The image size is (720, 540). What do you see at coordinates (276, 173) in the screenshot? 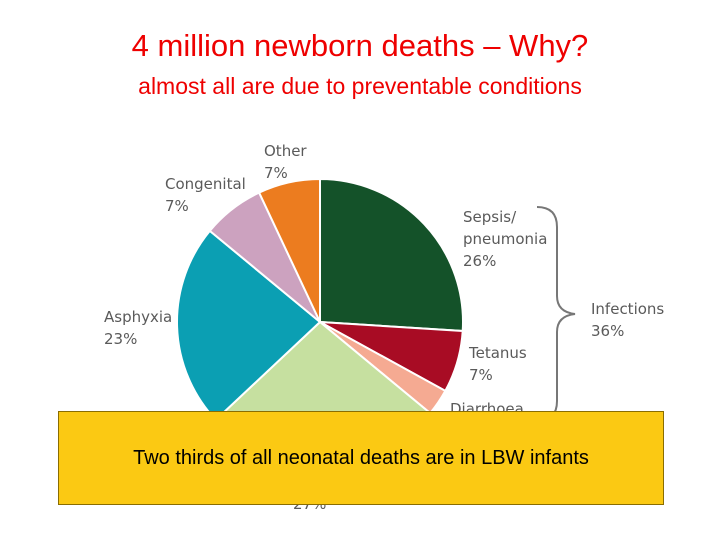
I see `value-other: 7%` at bounding box center [276, 173].